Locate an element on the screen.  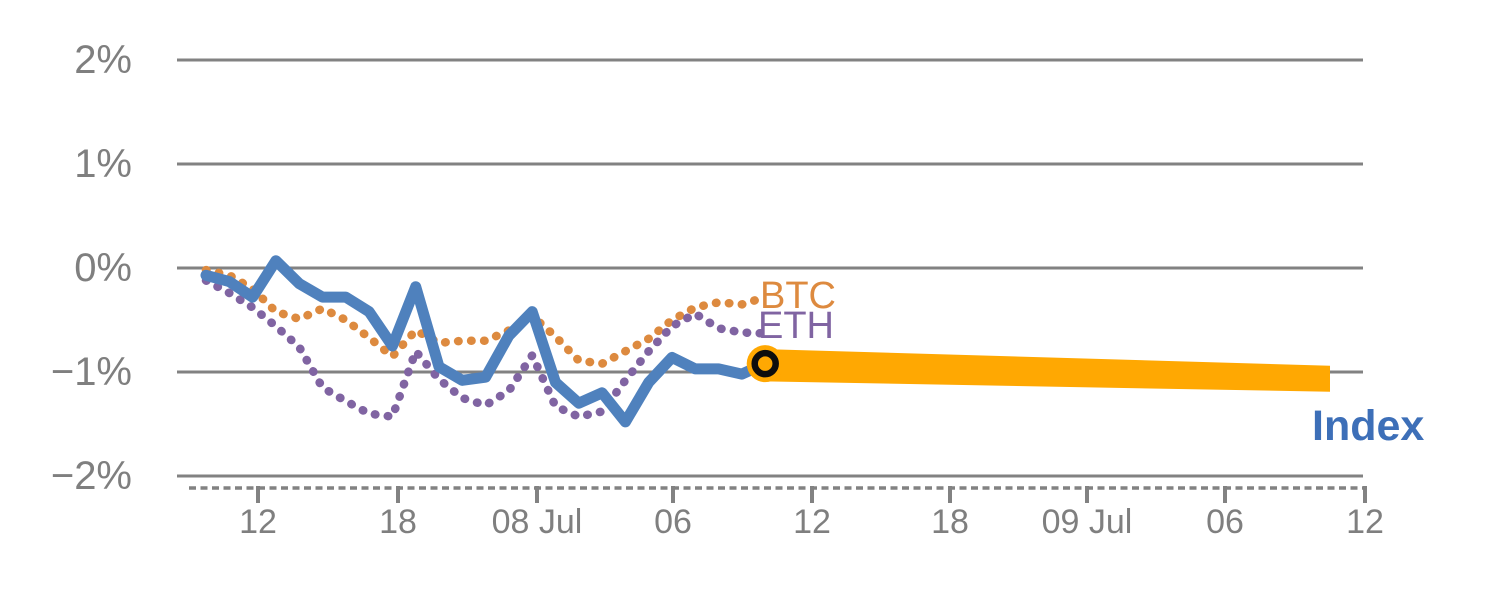
y-tick-label-1: 1% is located at coordinates (103, 164).